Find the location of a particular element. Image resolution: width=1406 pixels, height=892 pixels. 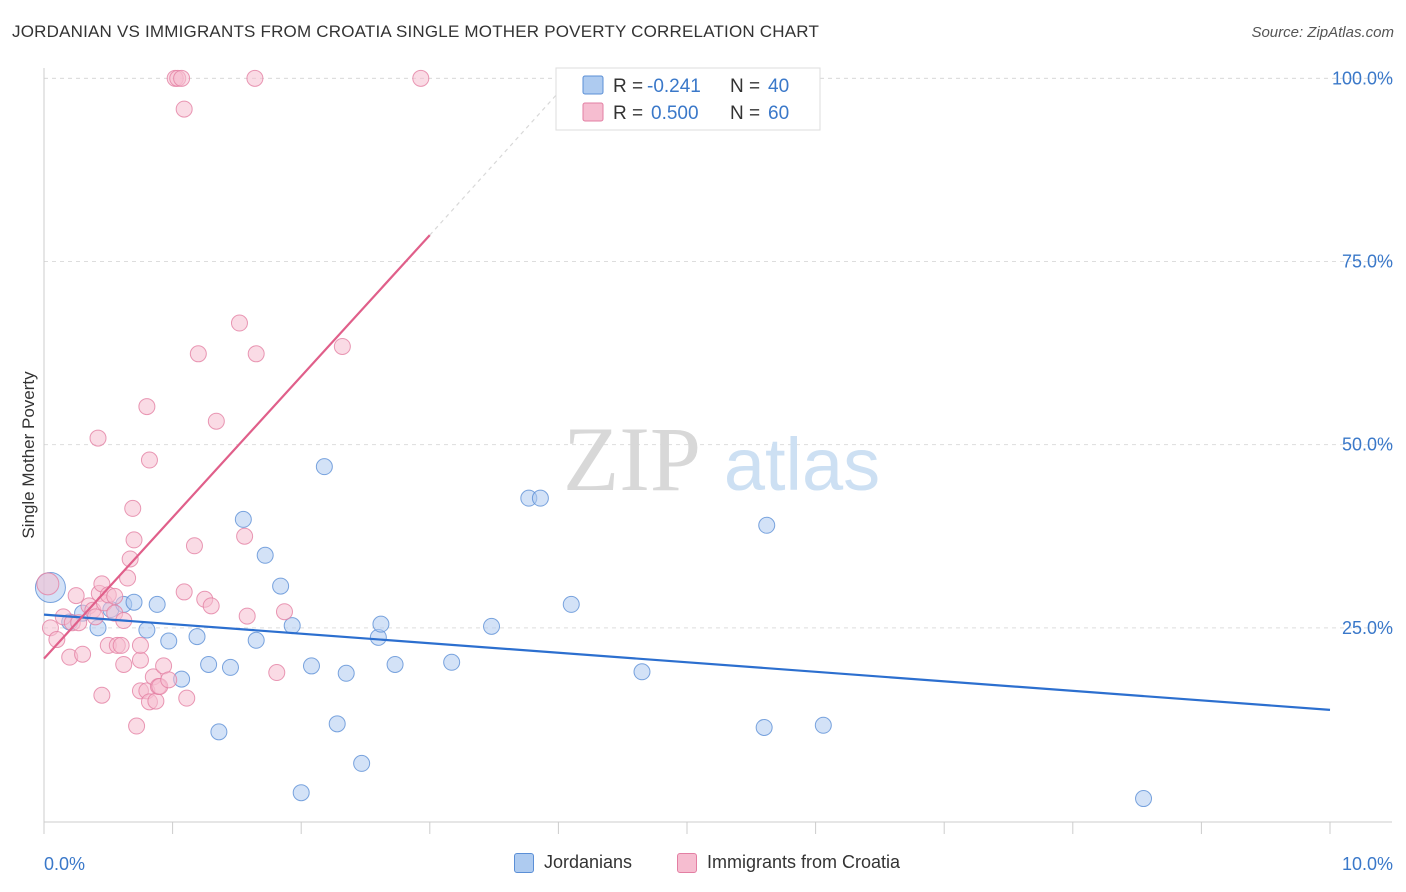

y-tick-label: 50.0% is located at coordinates (1367, 445).